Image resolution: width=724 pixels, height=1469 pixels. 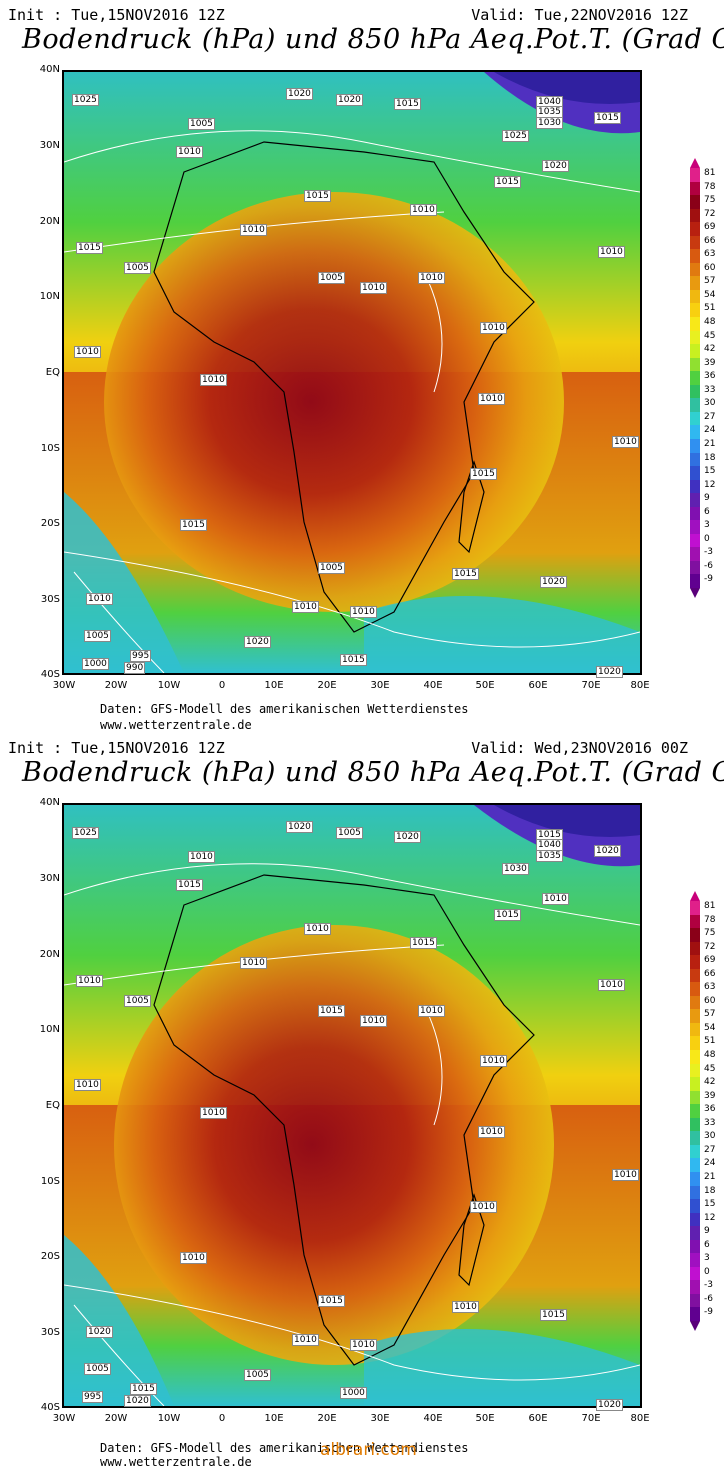 I want to click on isobar-label: 995, so click(x=141, y=656).